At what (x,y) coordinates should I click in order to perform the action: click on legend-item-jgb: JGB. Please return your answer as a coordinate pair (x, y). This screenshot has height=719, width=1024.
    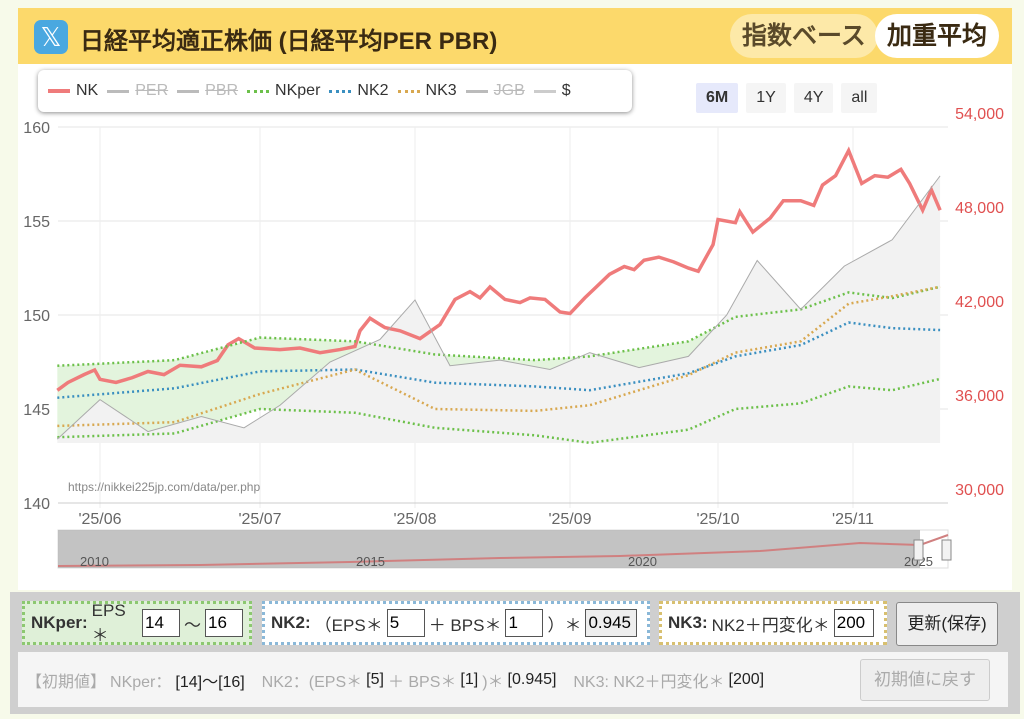
    Looking at the image, I should click on (495, 91).